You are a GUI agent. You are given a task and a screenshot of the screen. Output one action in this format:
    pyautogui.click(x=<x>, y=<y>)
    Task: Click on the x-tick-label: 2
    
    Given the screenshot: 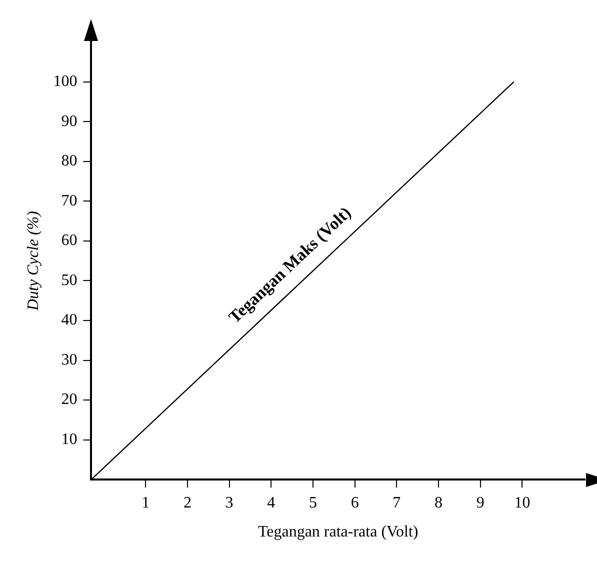 What is the action you would take?
    pyautogui.click(x=187, y=503)
    